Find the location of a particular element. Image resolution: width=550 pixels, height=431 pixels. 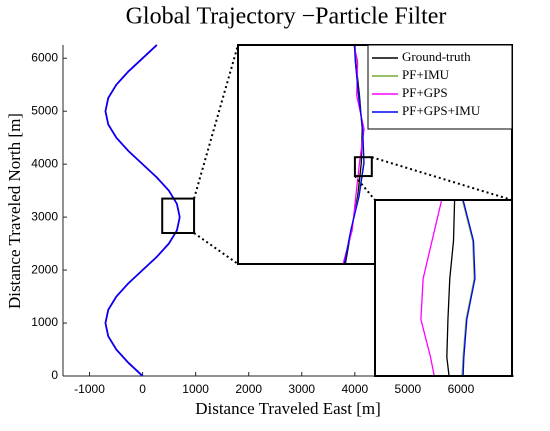

y-tick-label: 4000 is located at coordinates (44, 163).